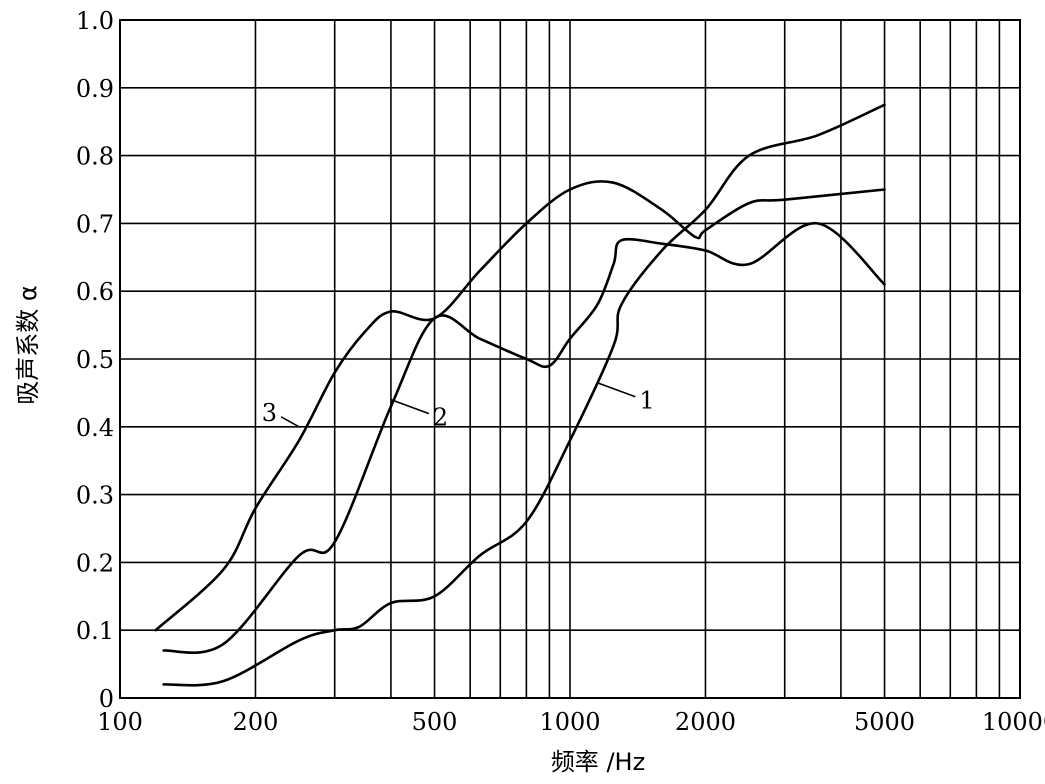 Image resolution: width=1045 pixels, height=784 pixels. What do you see at coordinates (95, 224) in the screenshot?
I see `y-tick-label: 0.7` at bounding box center [95, 224].